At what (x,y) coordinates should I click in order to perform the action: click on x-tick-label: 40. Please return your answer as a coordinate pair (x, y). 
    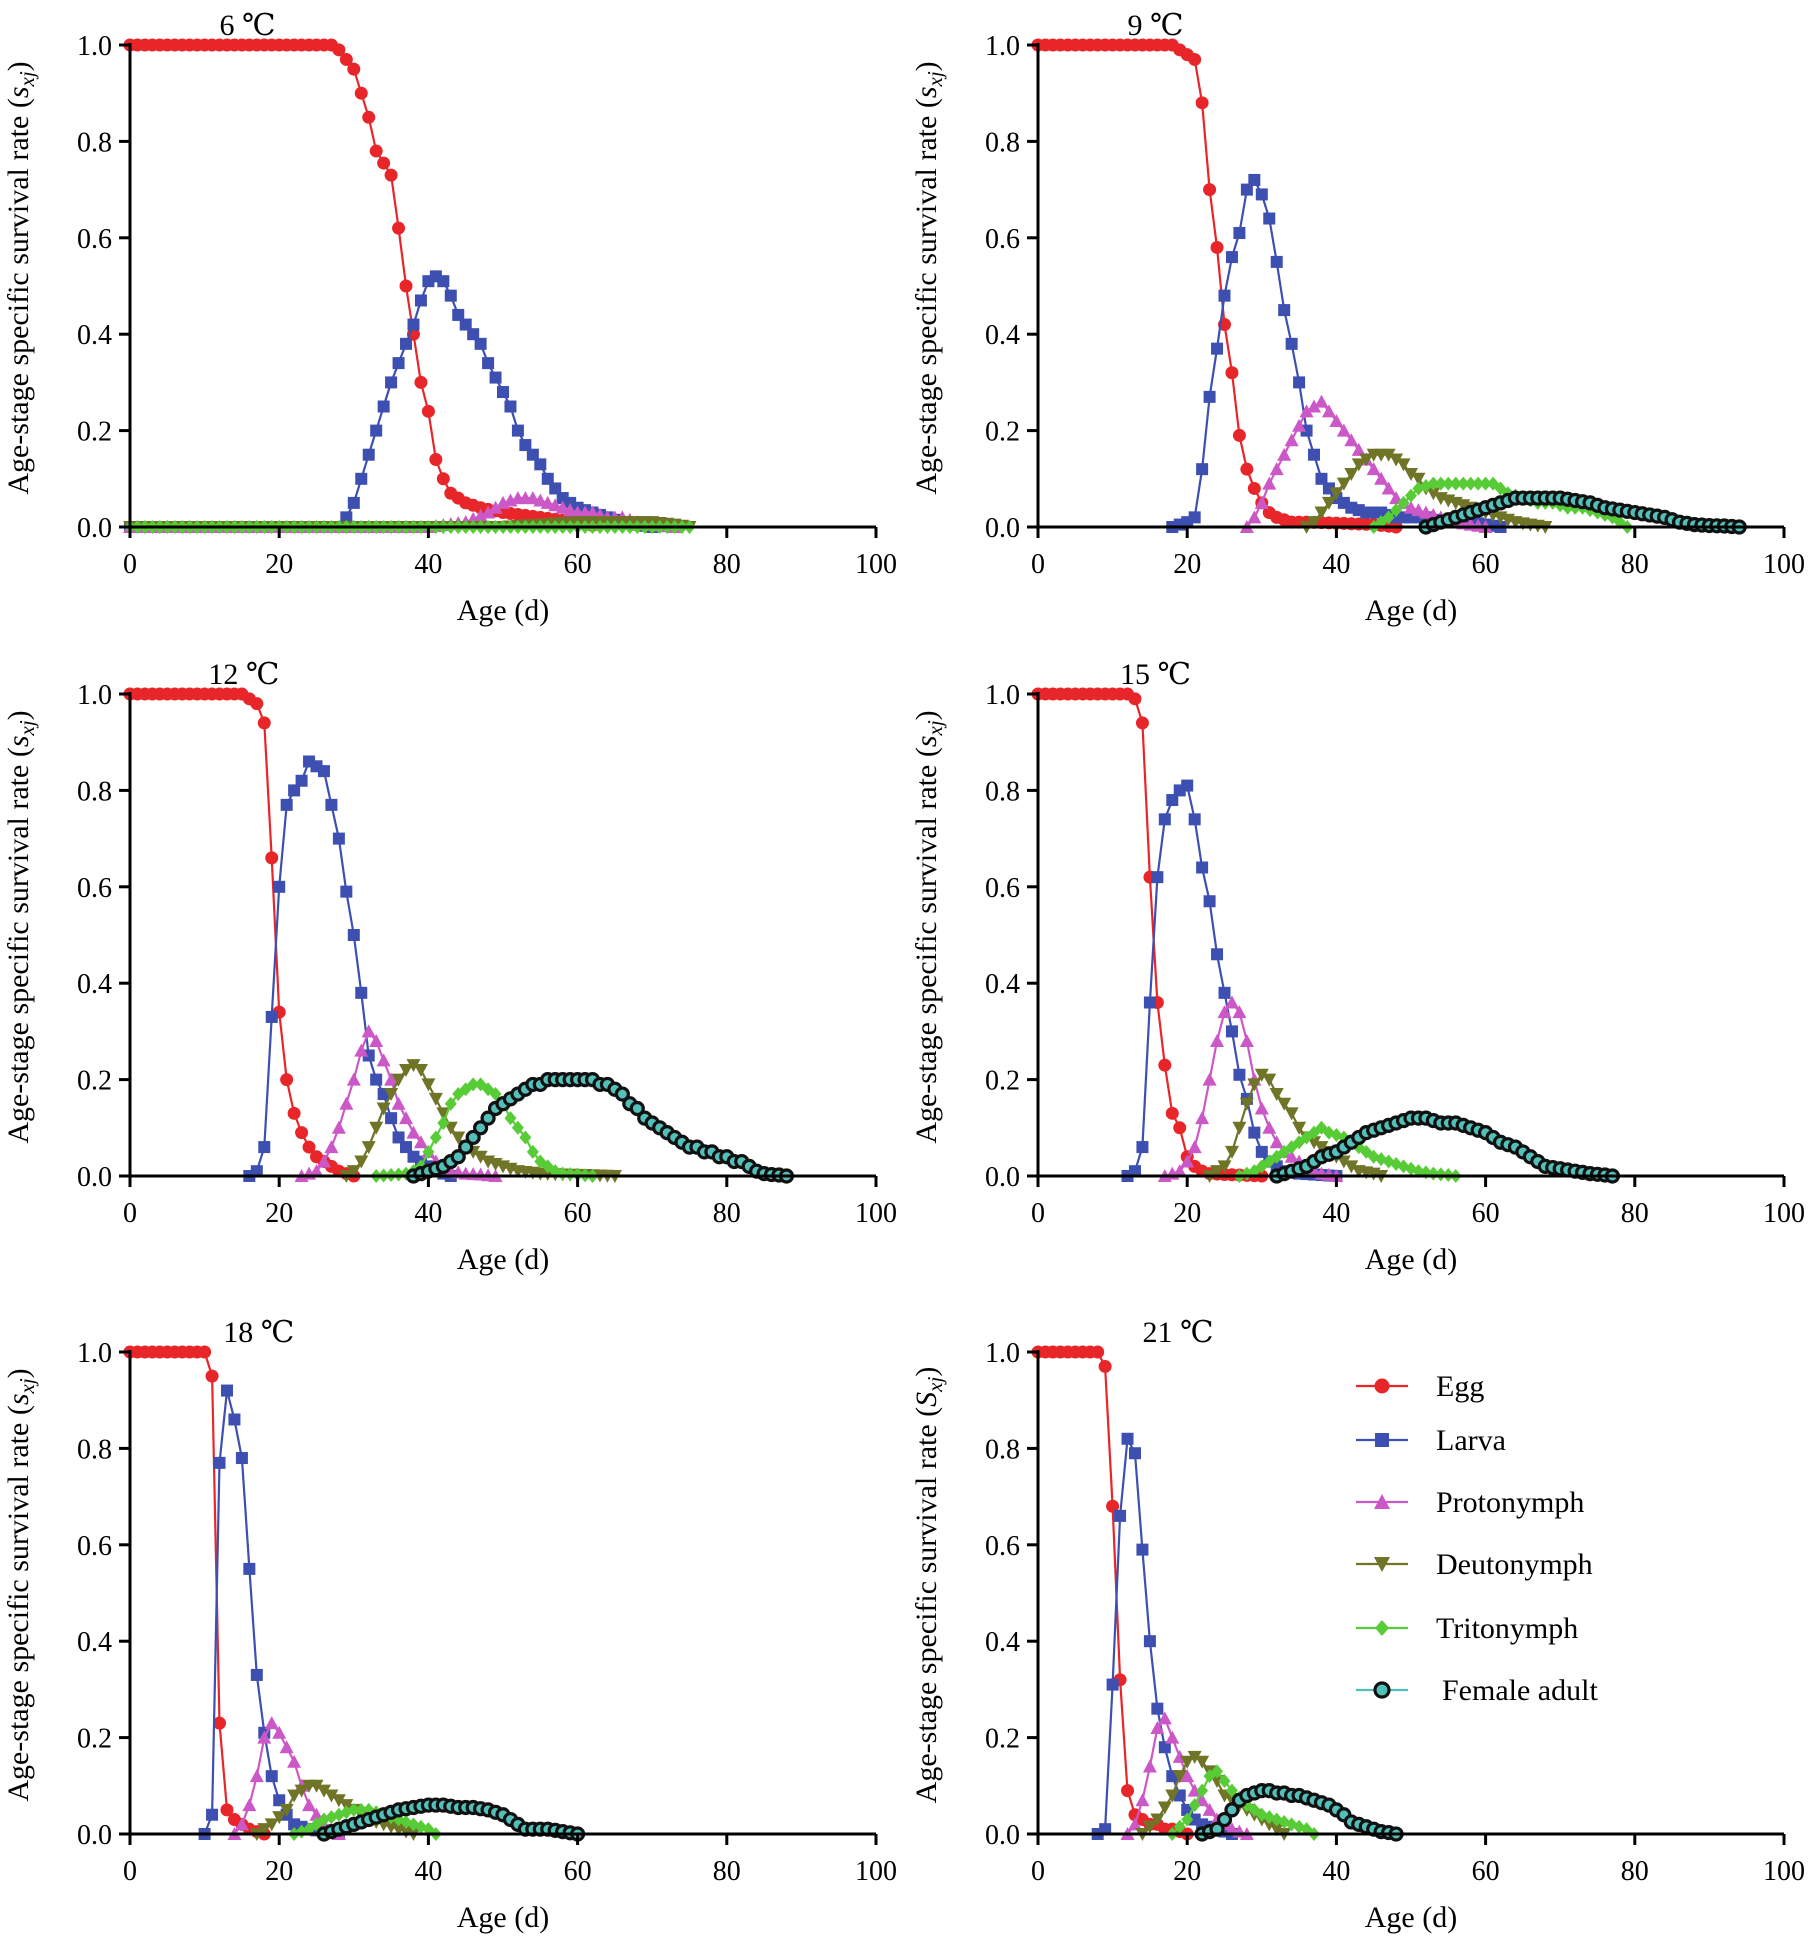
    Looking at the image, I should click on (428, 1871).